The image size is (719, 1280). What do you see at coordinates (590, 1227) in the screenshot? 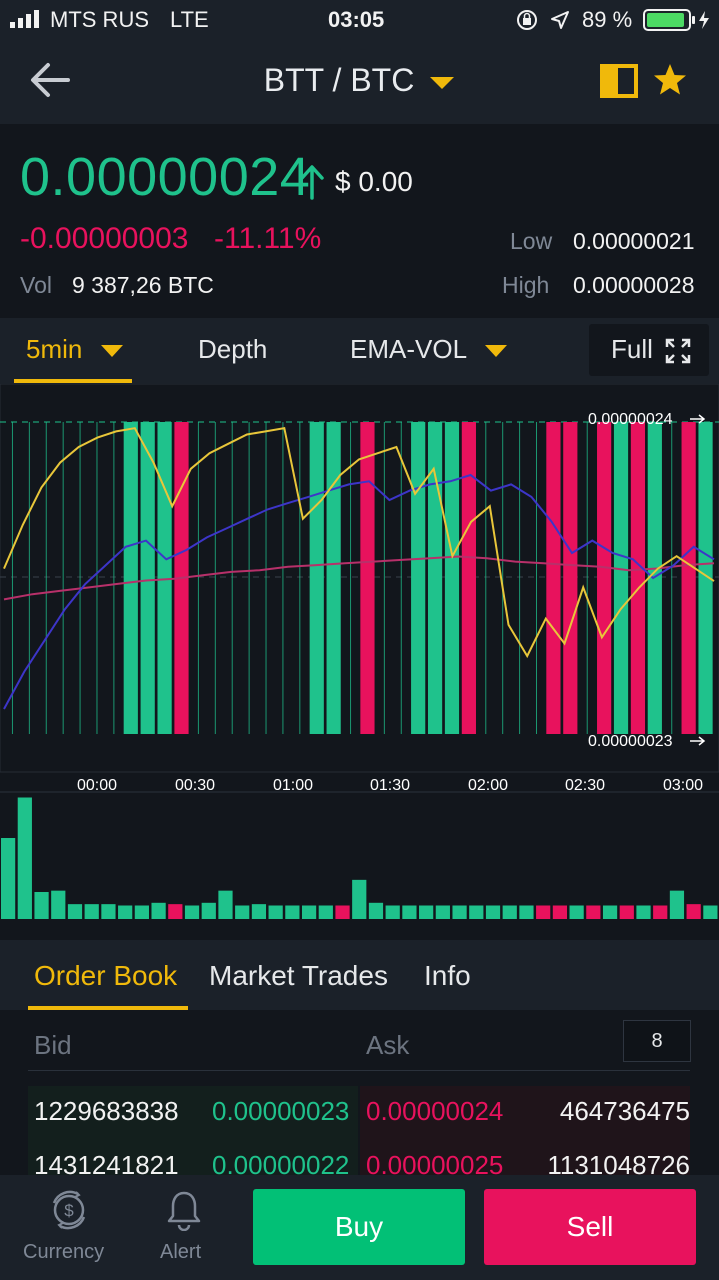
I see `sell-button: Sell` at bounding box center [590, 1227].